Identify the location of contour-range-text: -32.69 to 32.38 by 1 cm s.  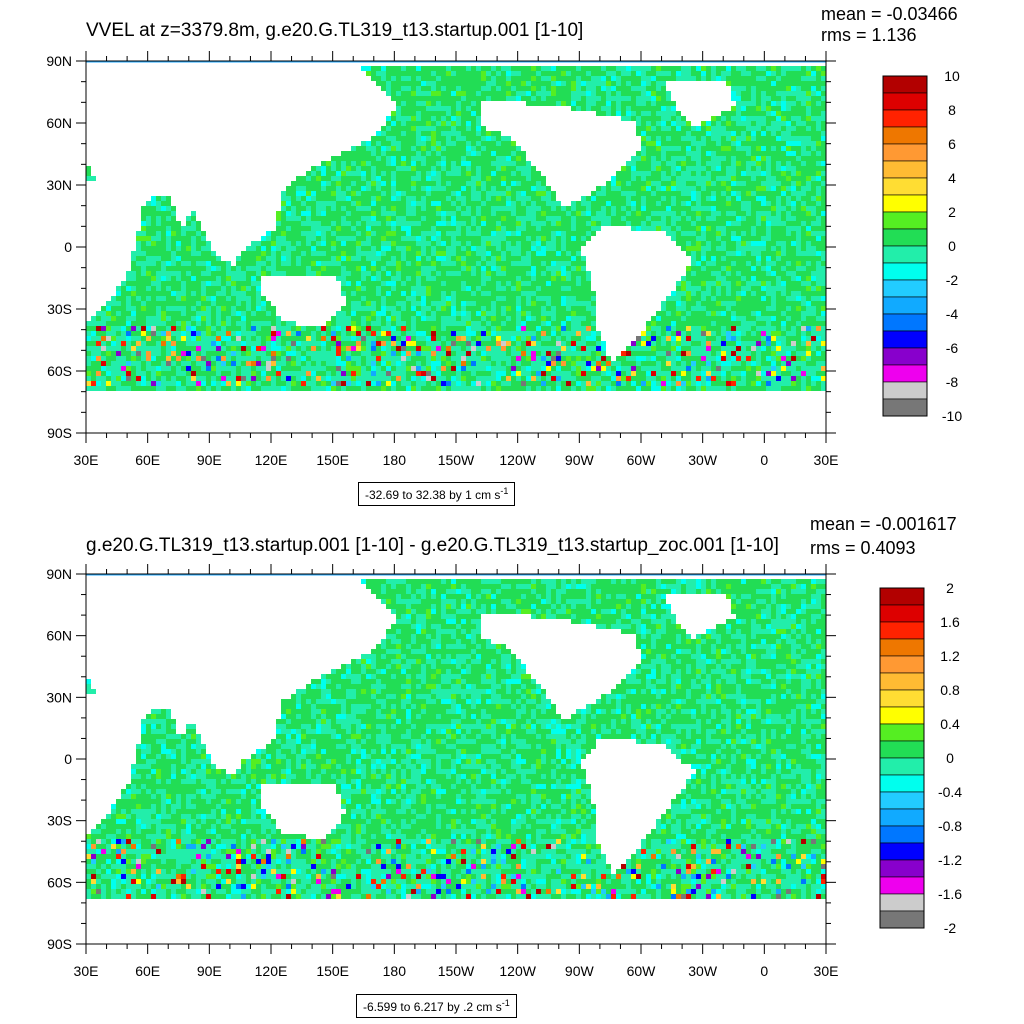
(433, 495).